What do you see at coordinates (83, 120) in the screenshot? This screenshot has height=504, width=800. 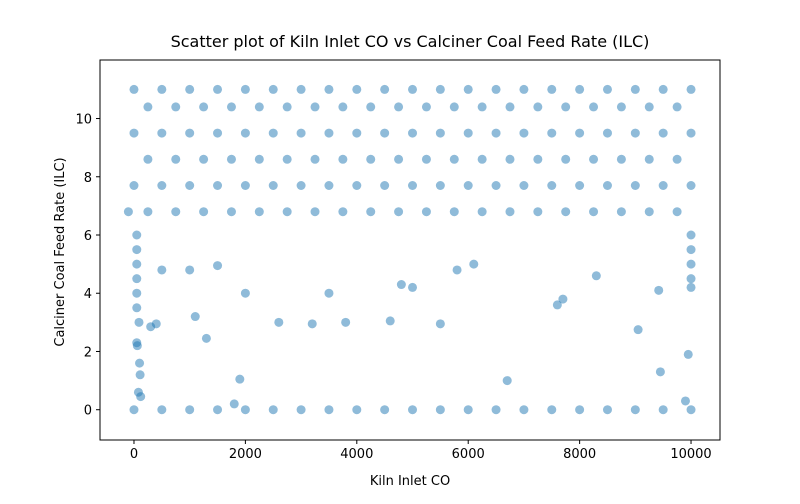 I see `y-tick-label: 10` at bounding box center [83, 120].